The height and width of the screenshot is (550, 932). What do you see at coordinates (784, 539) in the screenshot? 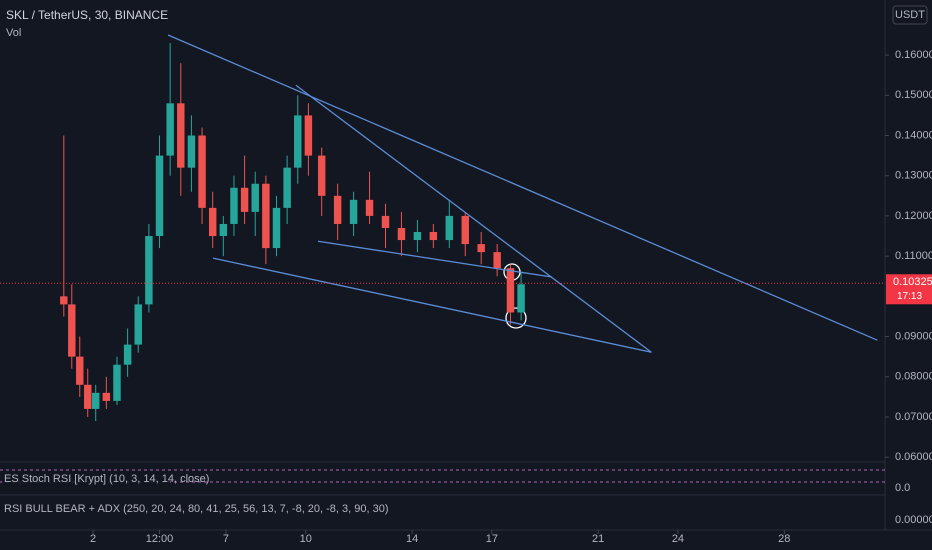
I see `x-tick-label: 28` at bounding box center [784, 539].